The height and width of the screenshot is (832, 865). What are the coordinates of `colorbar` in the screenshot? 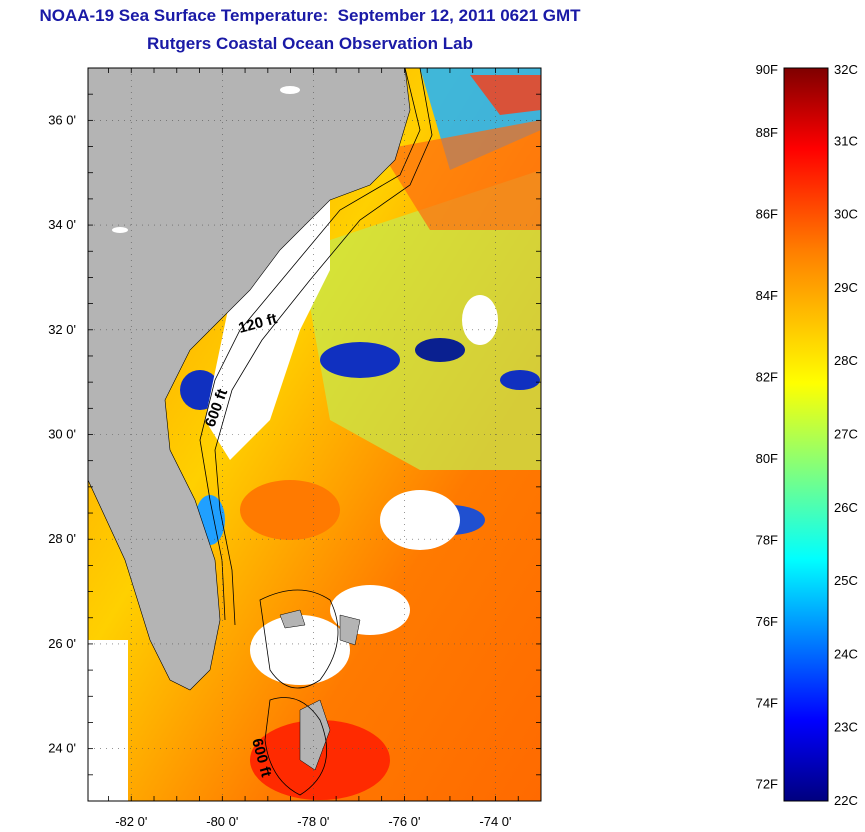 It's located at (806, 434).